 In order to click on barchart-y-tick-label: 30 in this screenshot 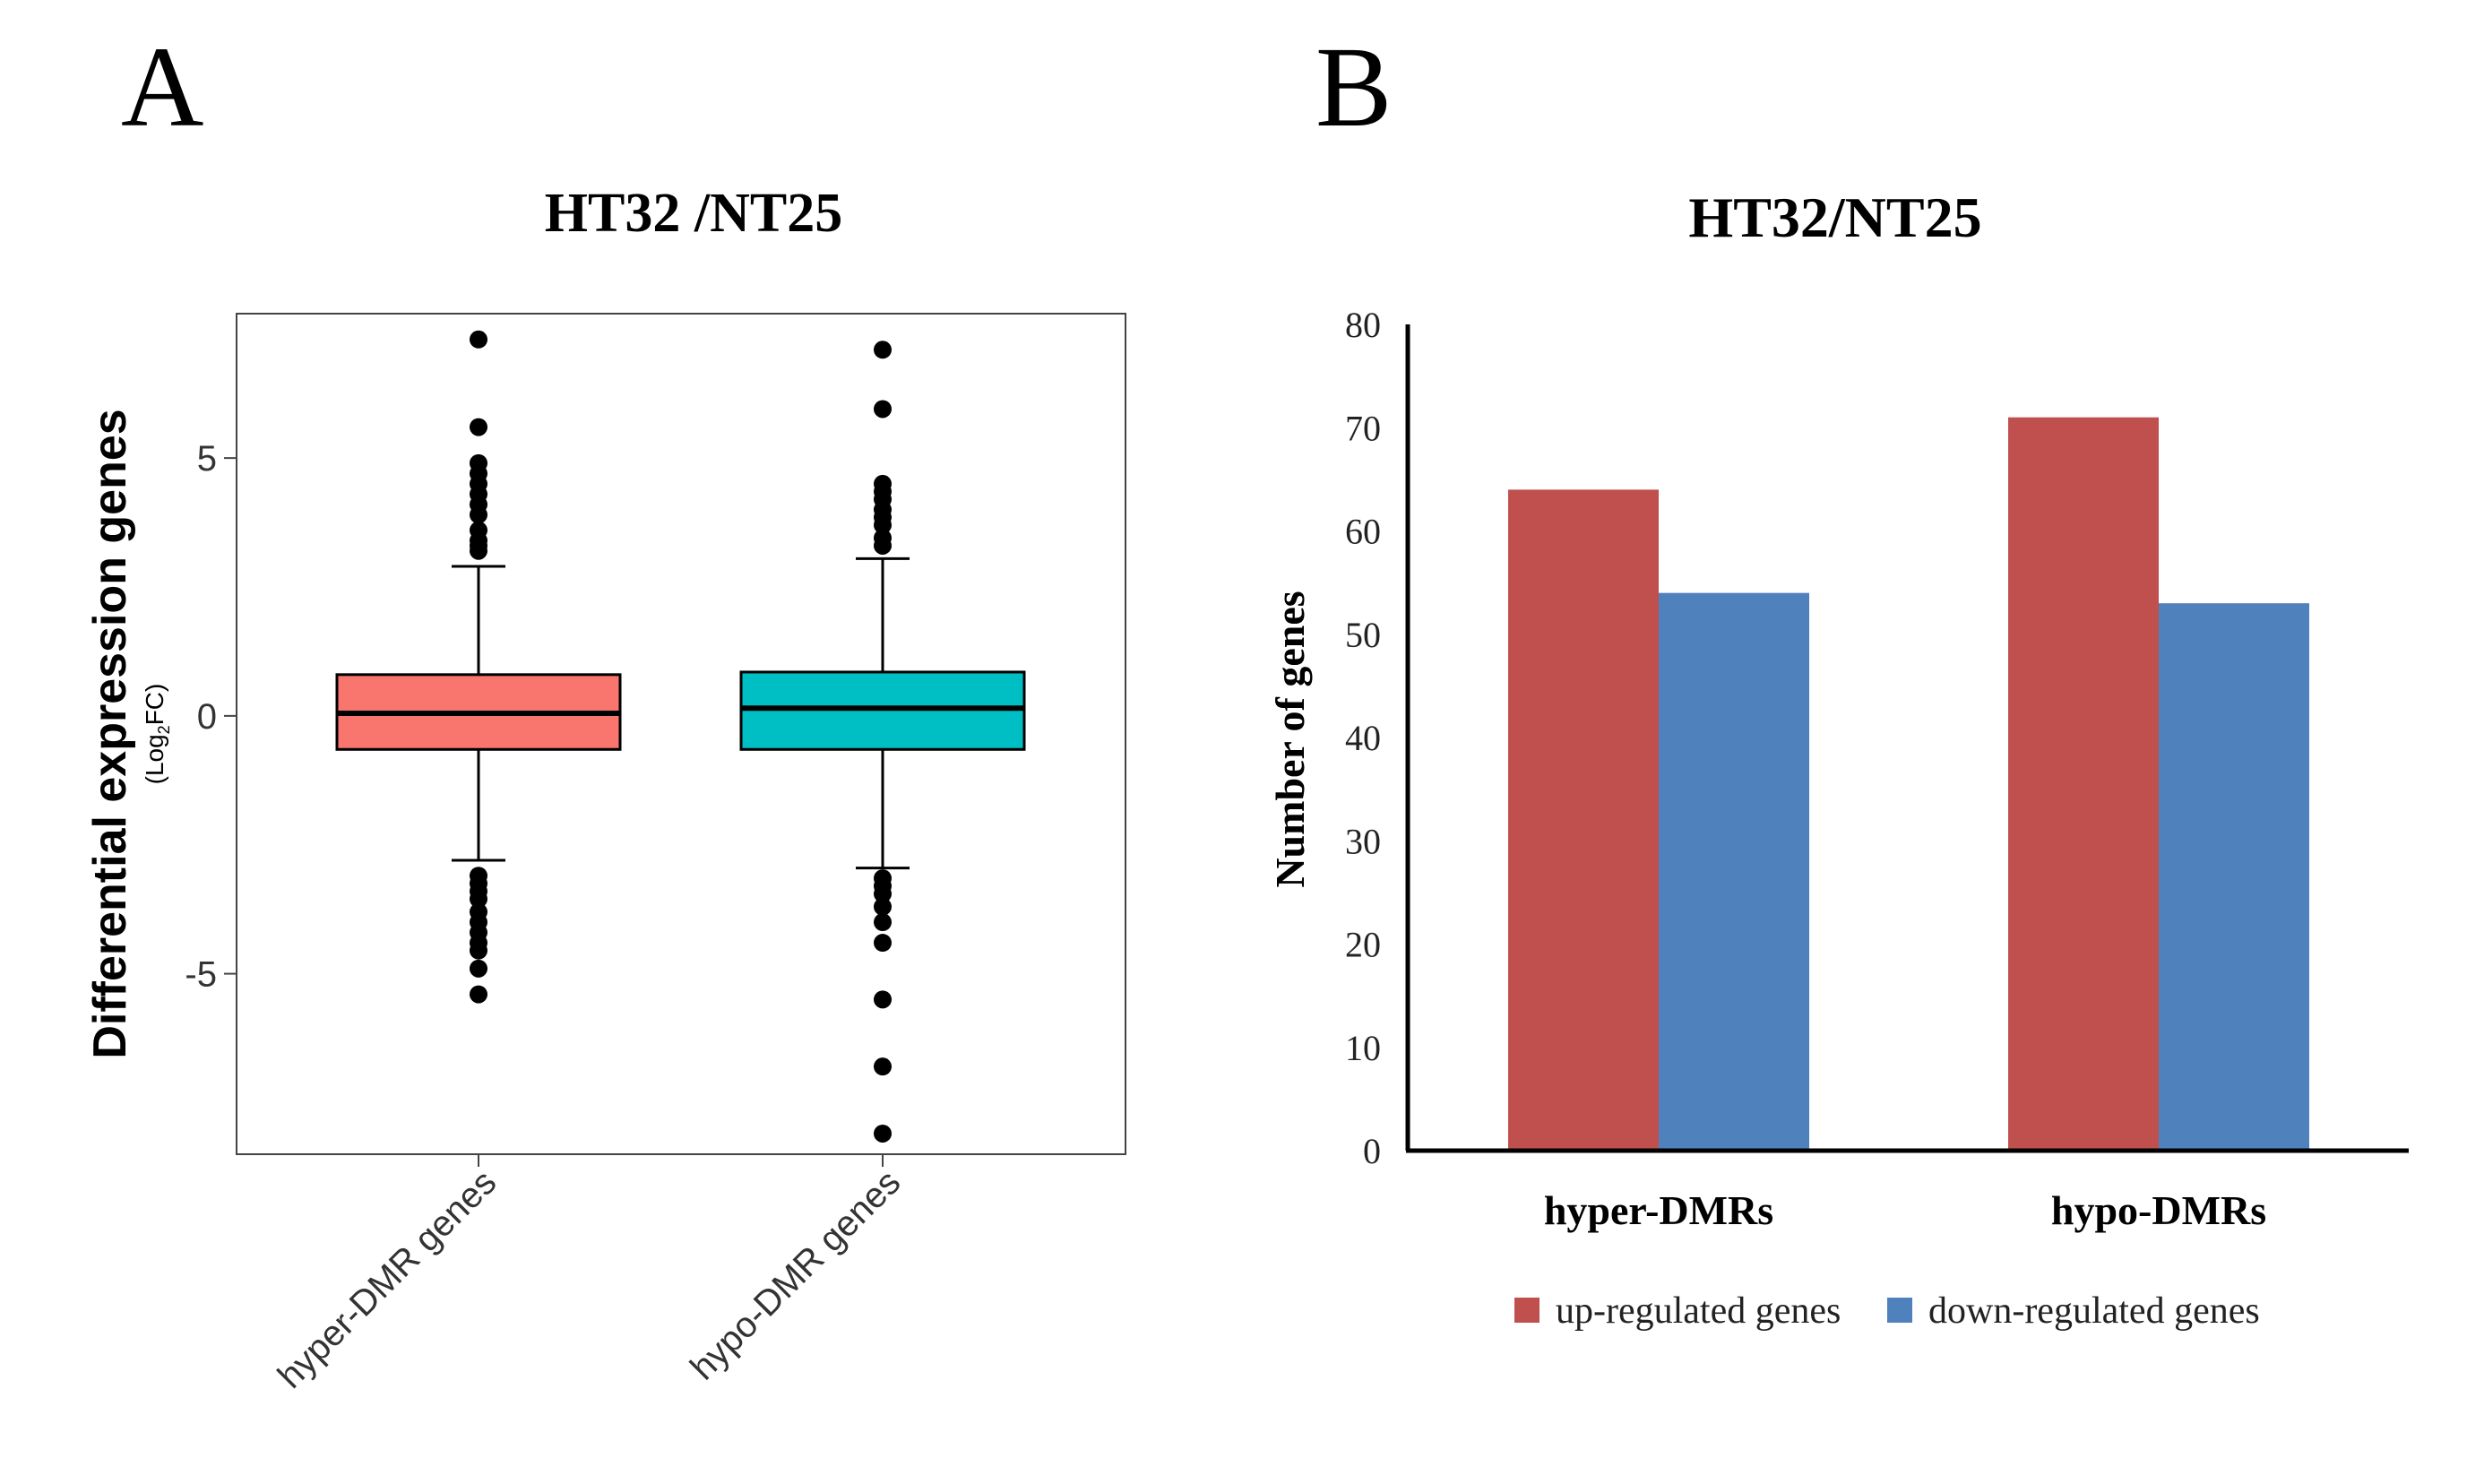, I will do `click(1363, 841)`.